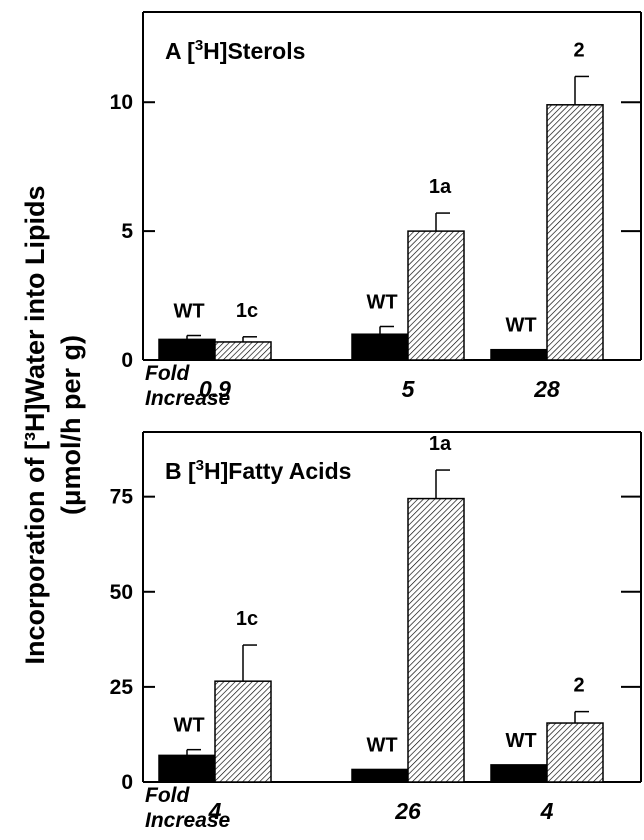 Image resolution: width=644 pixels, height=840 pixels. What do you see at coordinates (121, 102) in the screenshot?
I see `y-tick-label: 10` at bounding box center [121, 102].